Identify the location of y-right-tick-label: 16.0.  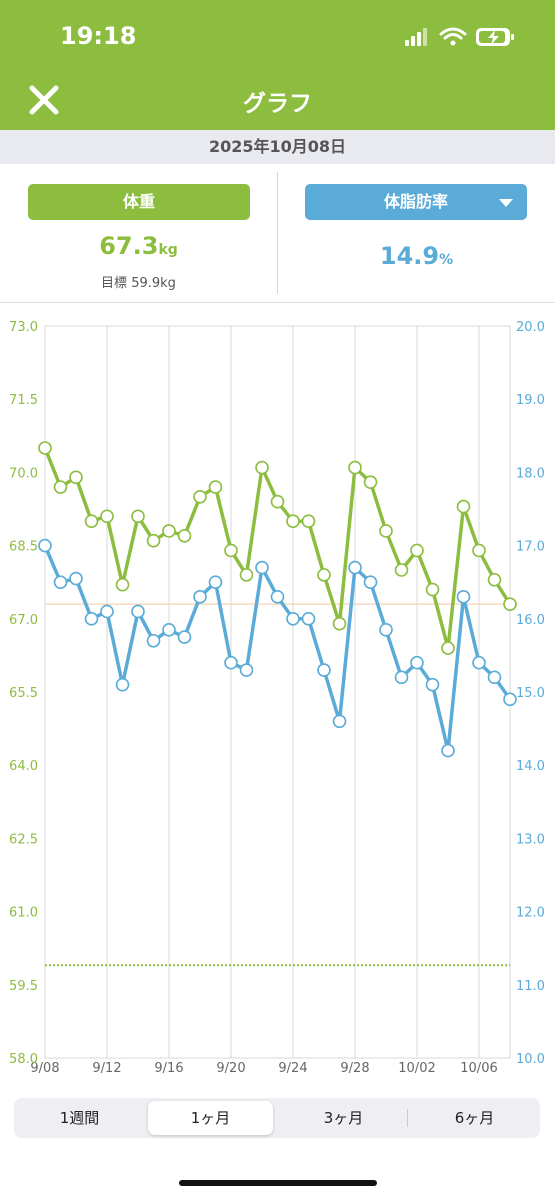
(530, 620).